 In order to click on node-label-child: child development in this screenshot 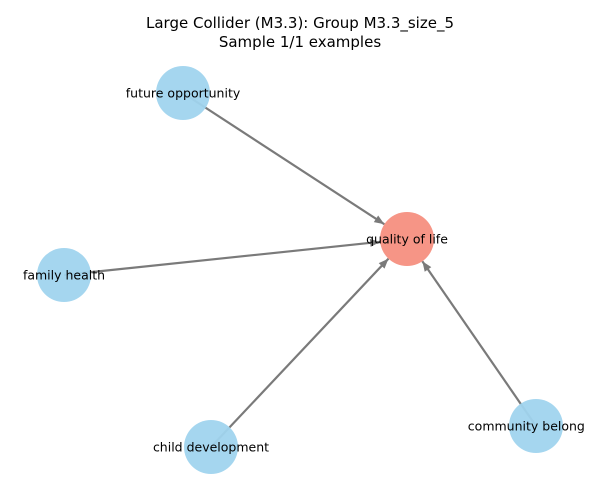, I will do `click(211, 447)`.